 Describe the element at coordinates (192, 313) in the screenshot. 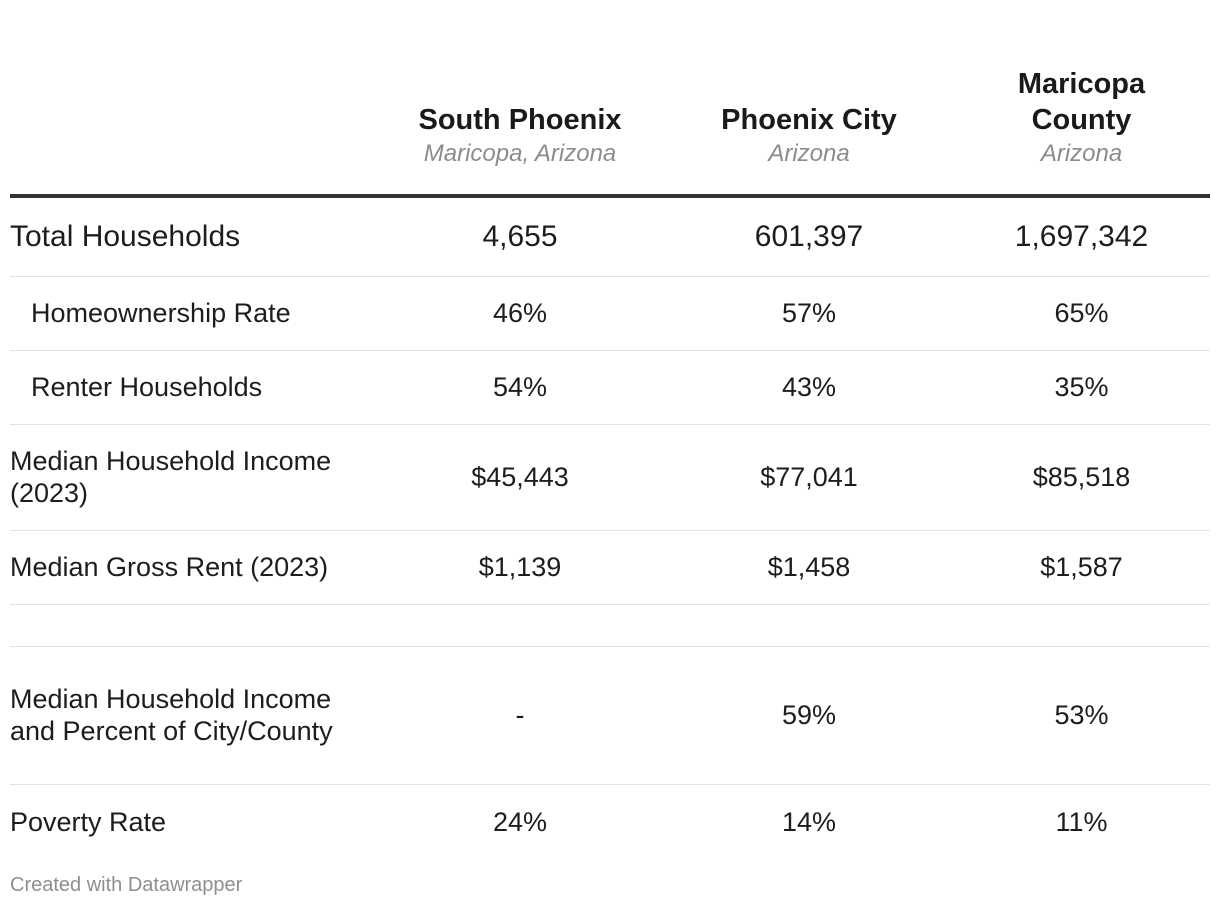

I see `row-label: Homeownership Rate` at that location.